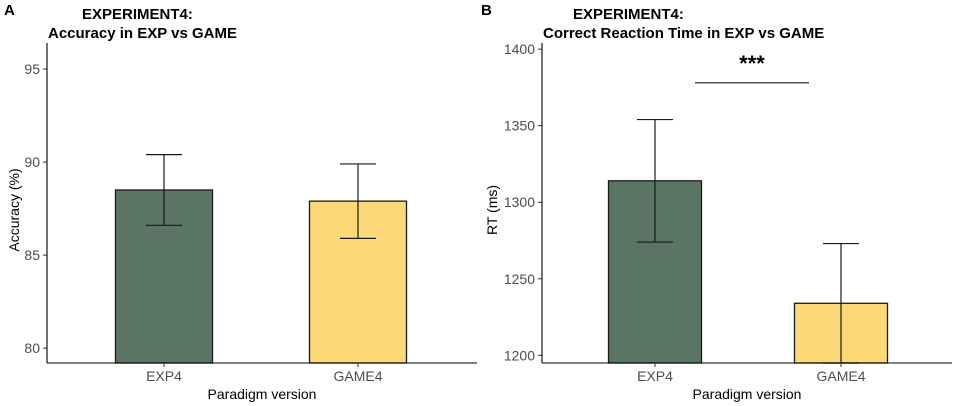 The image size is (957, 406). What do you see at coordinates (32, 255) in the screenshot?
I see `panel-a-y-tick-label: 85` at bounding box center [32, 255].